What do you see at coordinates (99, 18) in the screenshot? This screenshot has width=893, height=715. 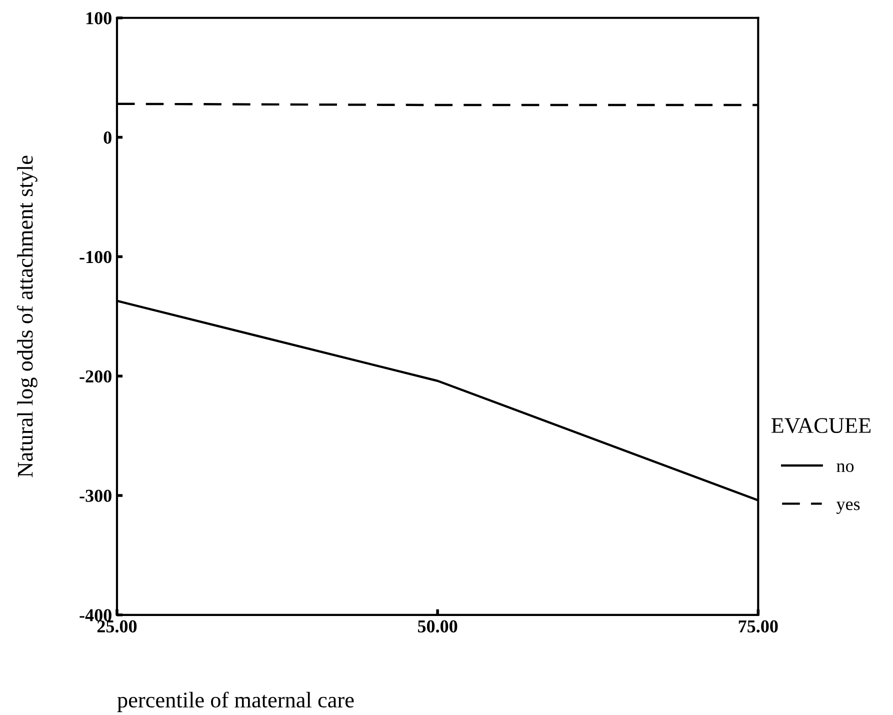 I see `y-tick-label: 100` at bounding box center [99, 18].